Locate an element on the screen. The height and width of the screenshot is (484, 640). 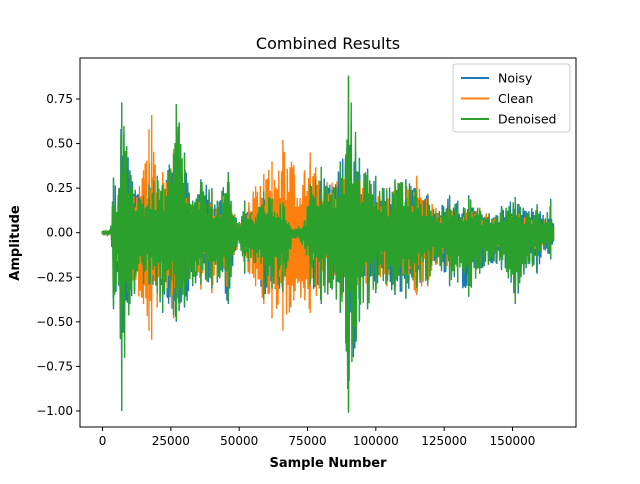
y-axis: −1.00 −0.75 −0.50 −0.25 0.00 0.25 0.50 0.75 is located at coordinates (58, 255).